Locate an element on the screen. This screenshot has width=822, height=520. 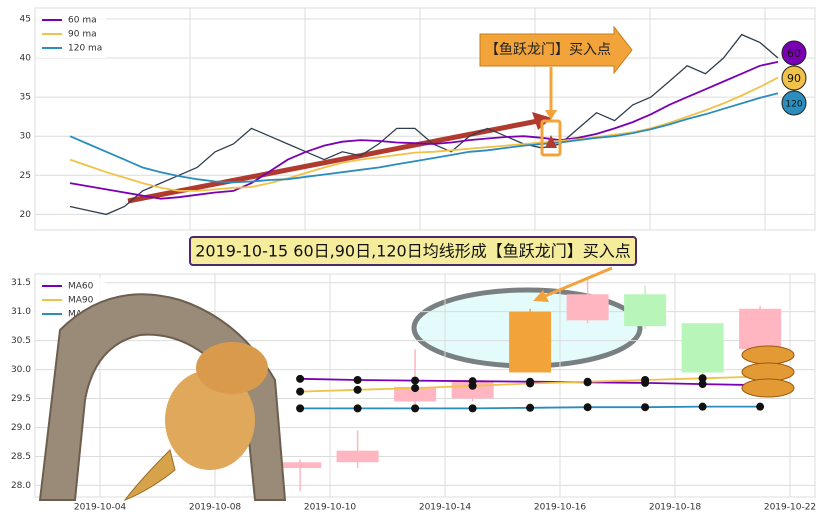
signal-marker is located at coordinates (551, 141).